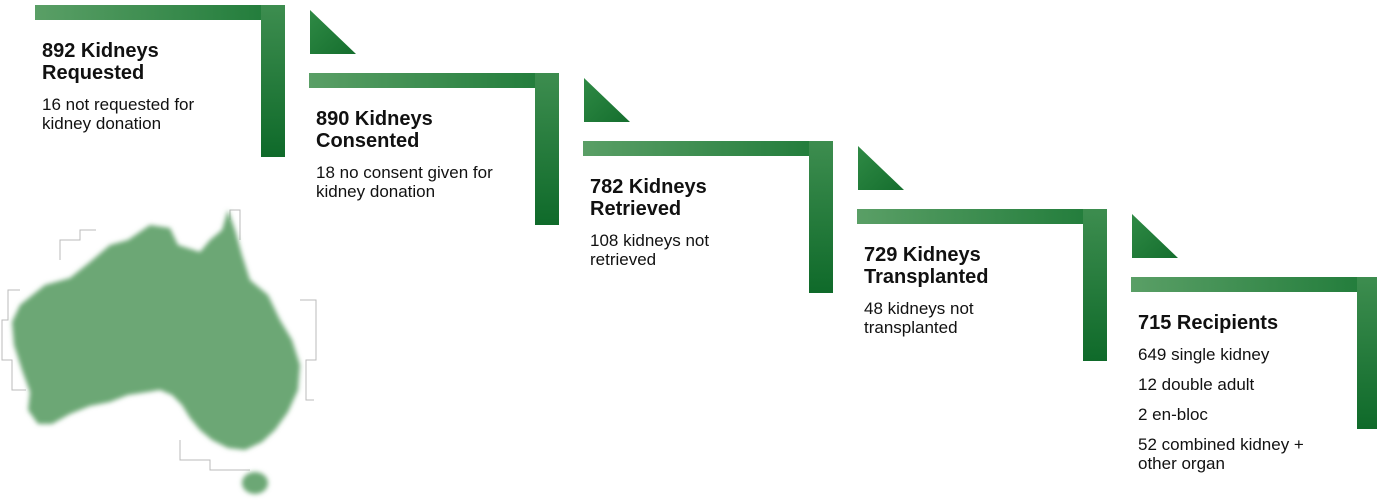 This screenshot has height=503, width=1377. Describe the element at coordinates (648, 198) in the screenshot. I see `step-title: 782 Kidneys Retrieved` at that location.